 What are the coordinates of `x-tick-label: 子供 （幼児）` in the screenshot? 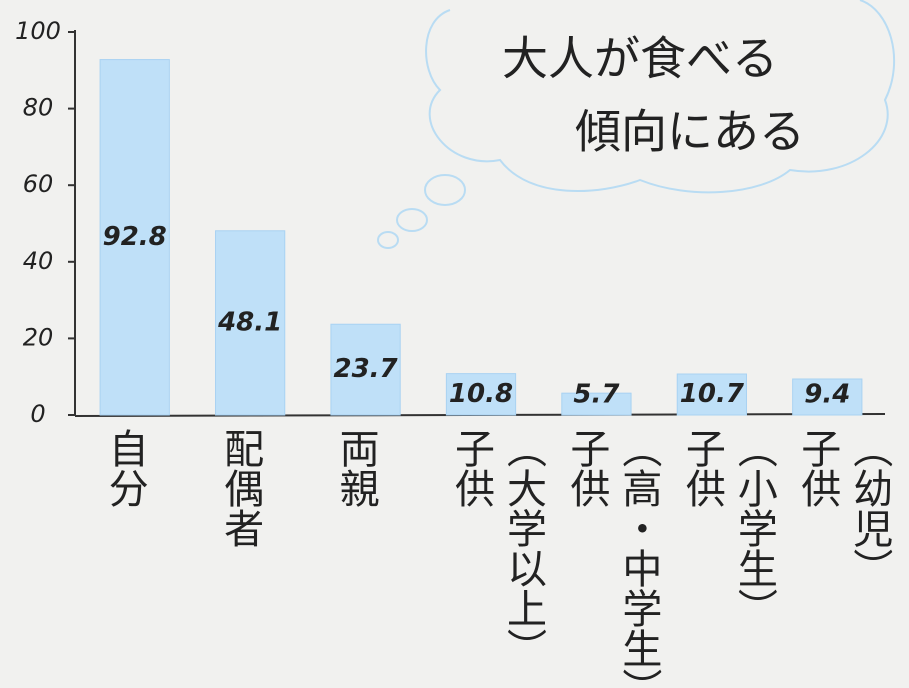 It's located at (843, 508).